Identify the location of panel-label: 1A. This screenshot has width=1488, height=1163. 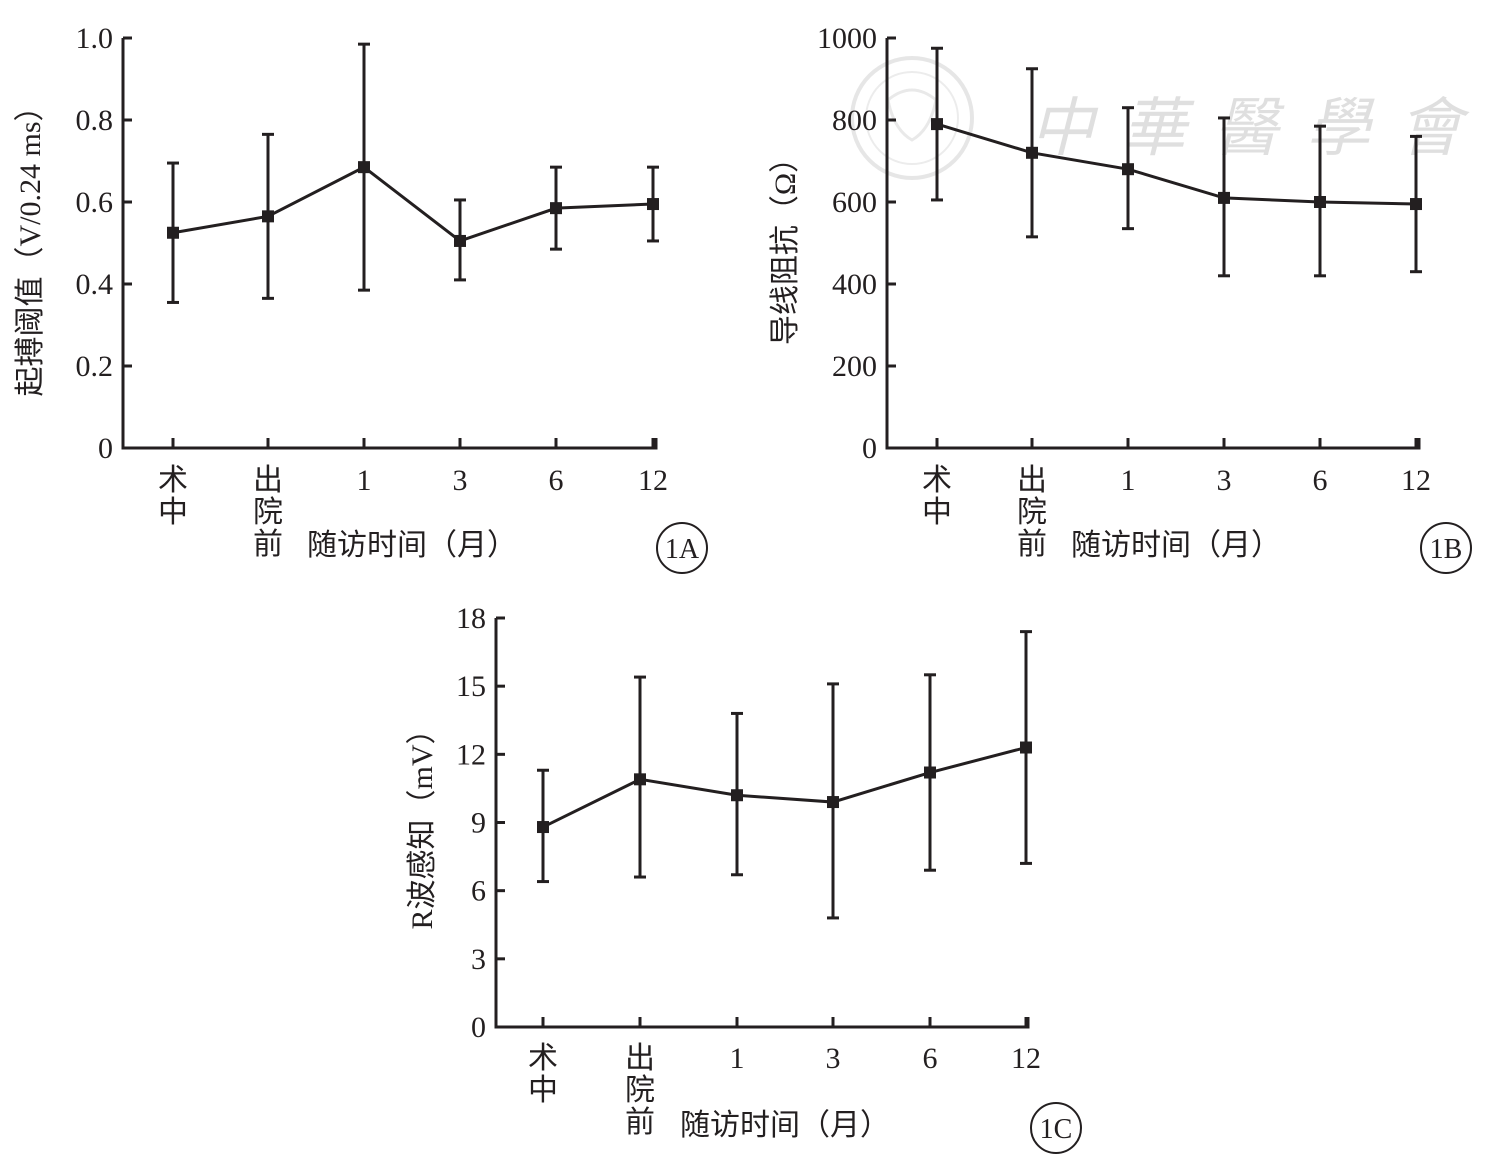
(682, 549).